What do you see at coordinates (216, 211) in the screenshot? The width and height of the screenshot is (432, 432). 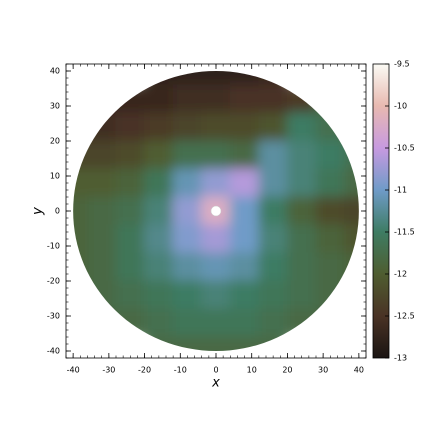 I see `center-hole` at bounding box center [216, 211].